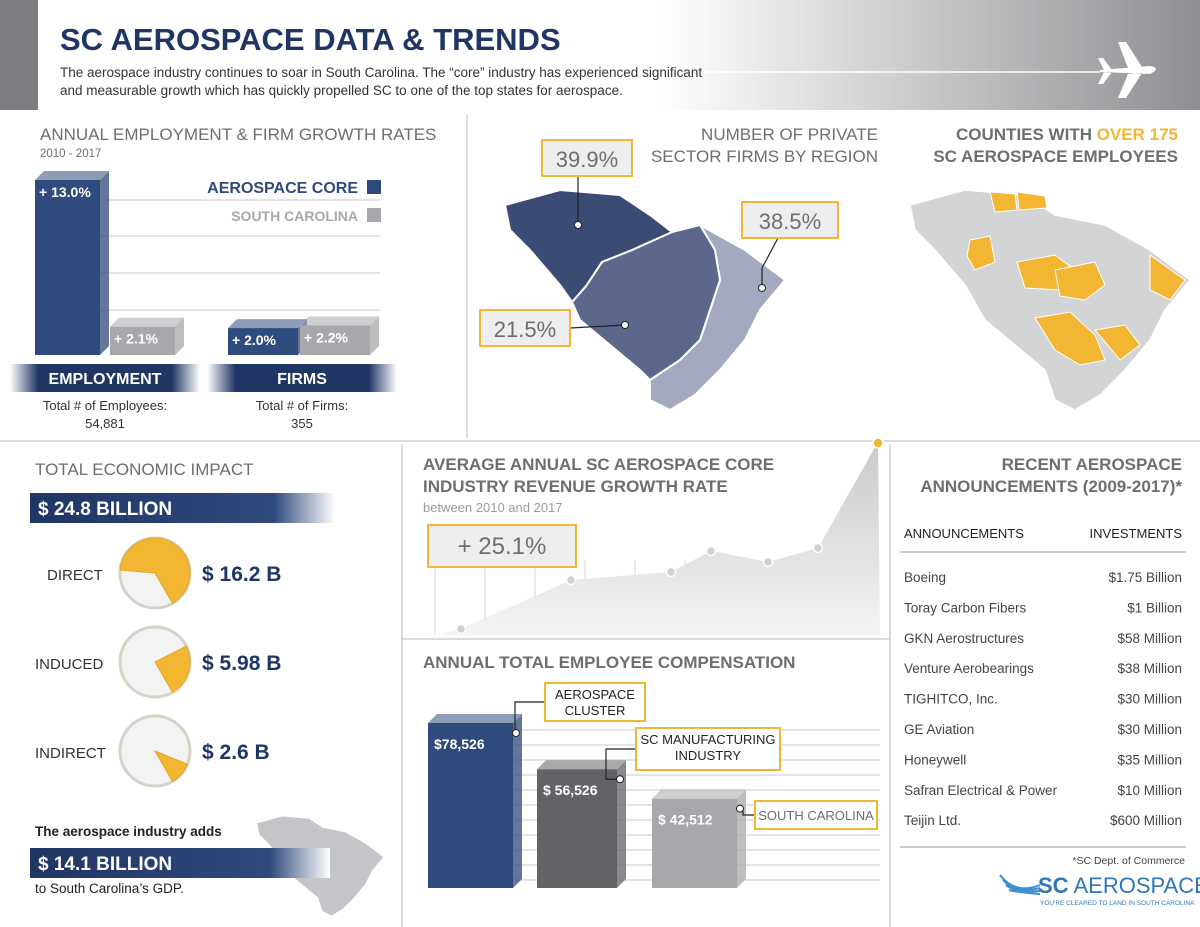  What do you see at coordinates (105, 423) in the screenshot?
I see `total-value: 54,881` at bounding box center [105, 423].